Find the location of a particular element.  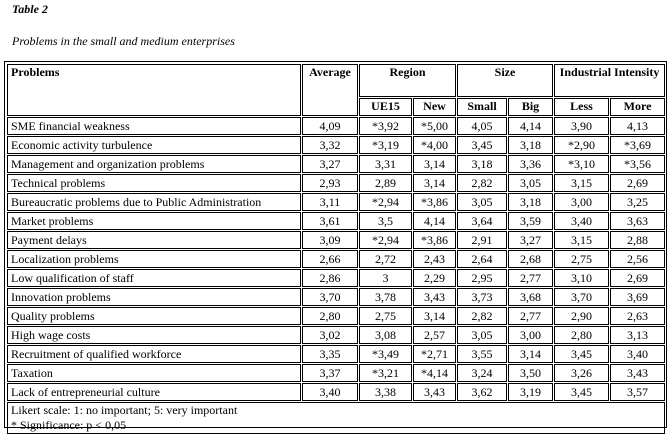

ue15-cell: 3,5 is located at coordinates (385, 221).